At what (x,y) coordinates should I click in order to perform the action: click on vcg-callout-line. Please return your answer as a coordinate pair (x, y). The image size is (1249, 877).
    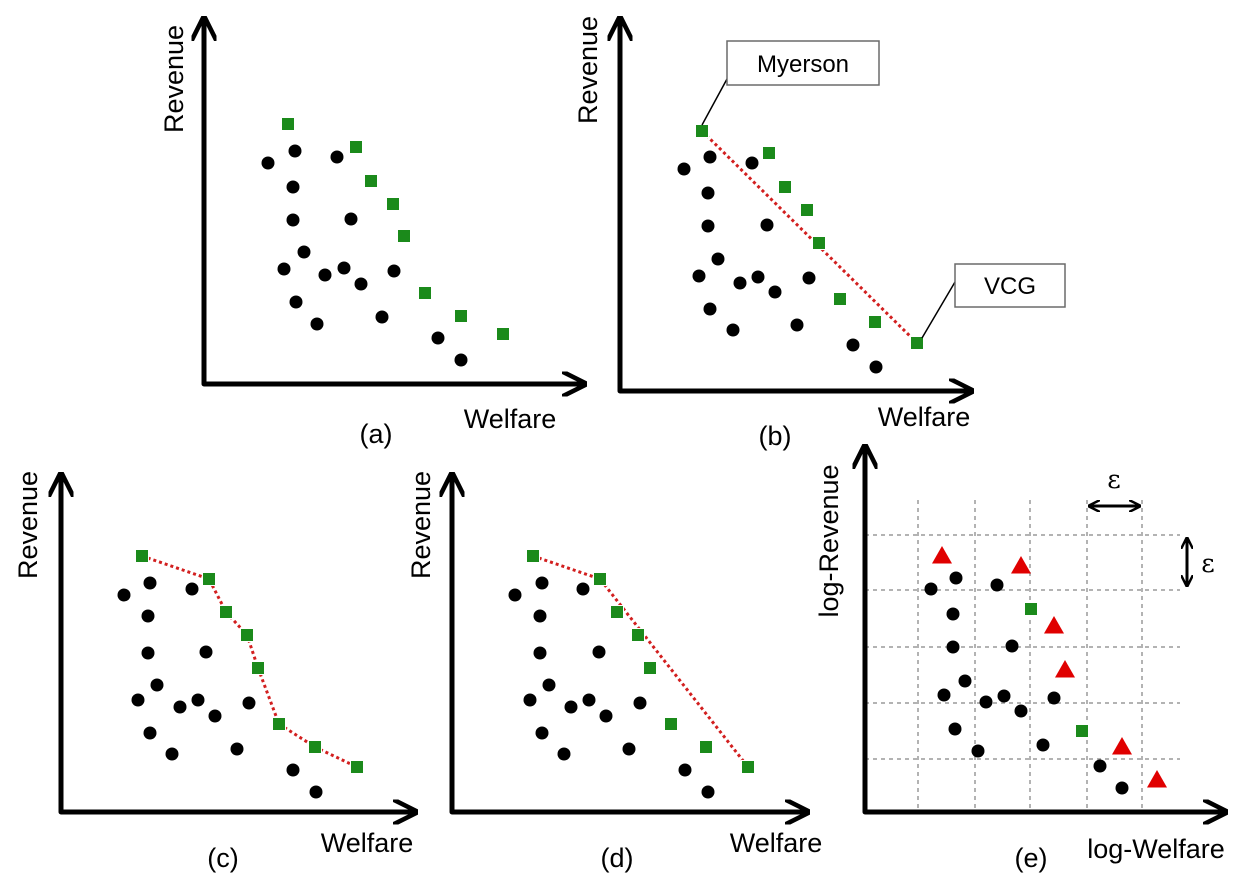
    Looking at the image, I should click on (938, 310).